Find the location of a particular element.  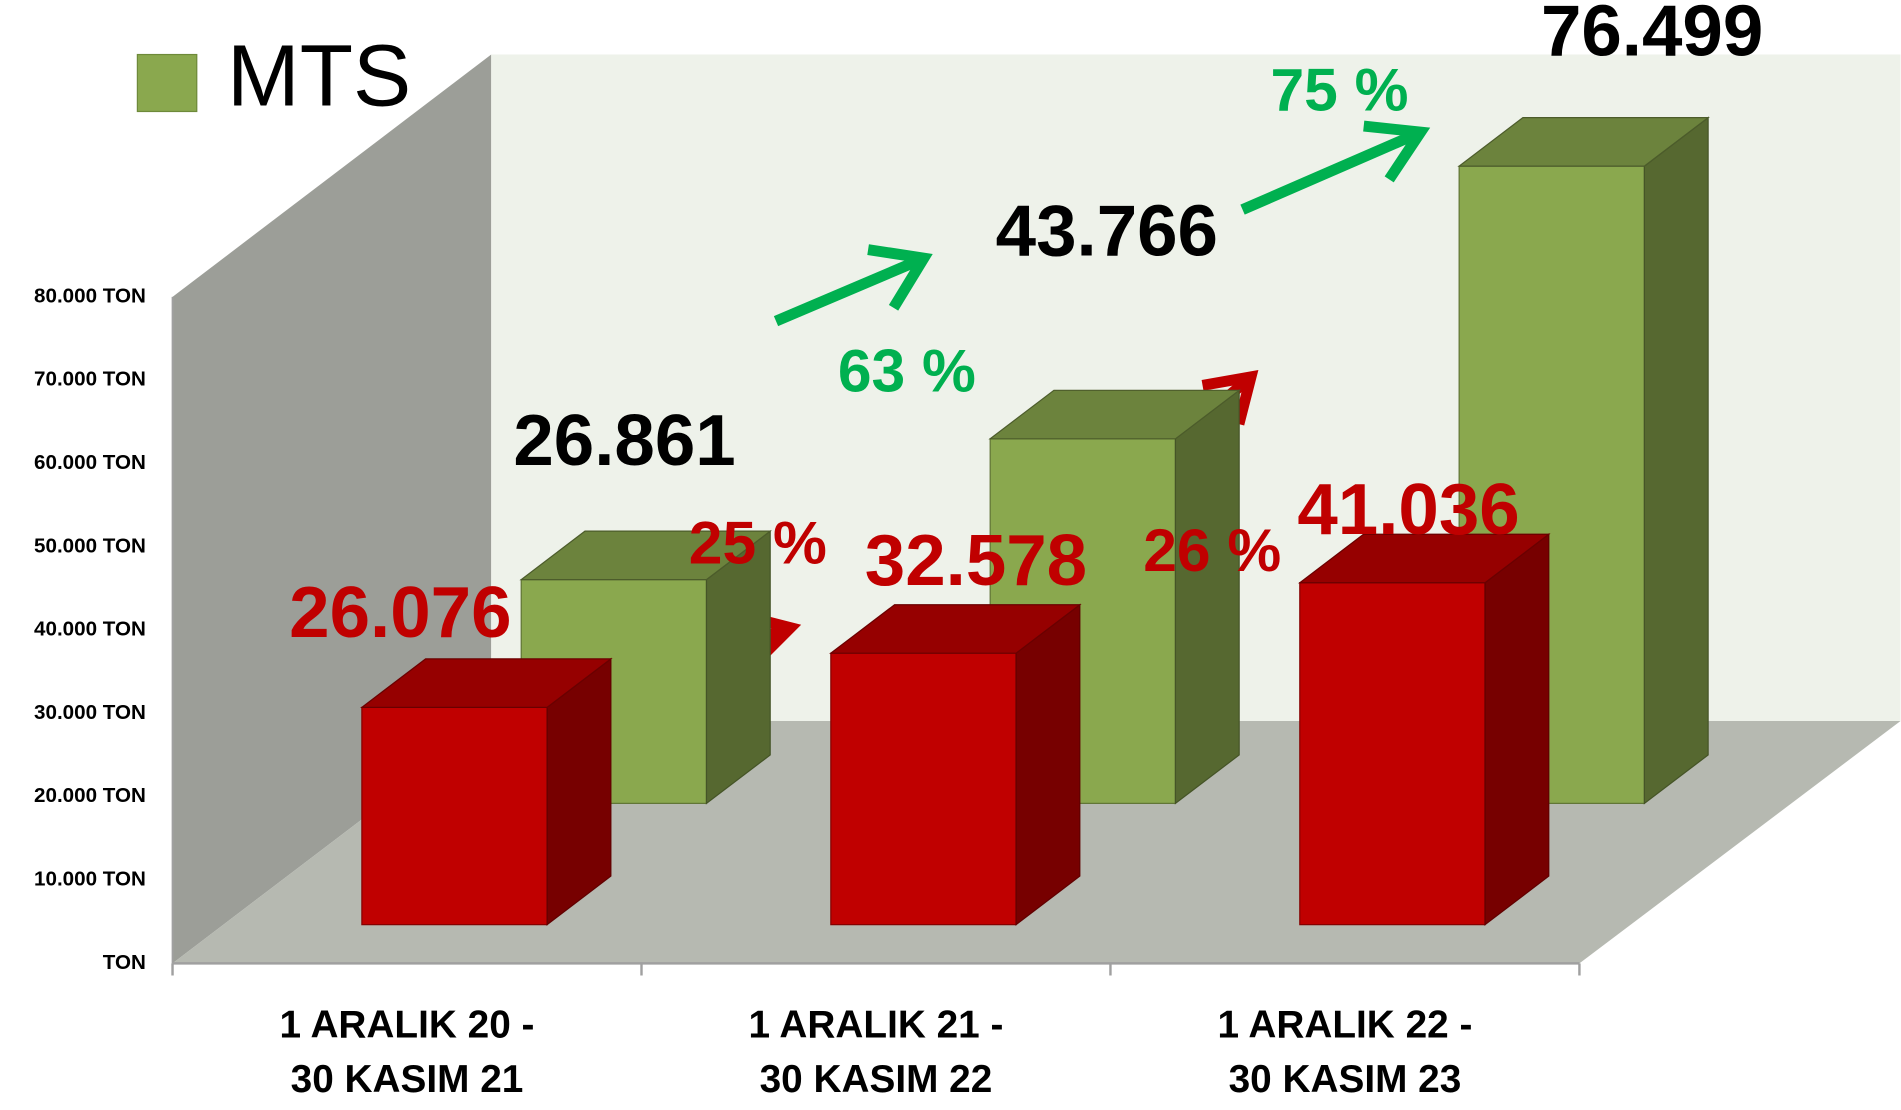

y-tick-label: 80.000 TON is located at coordinates (90, 295).